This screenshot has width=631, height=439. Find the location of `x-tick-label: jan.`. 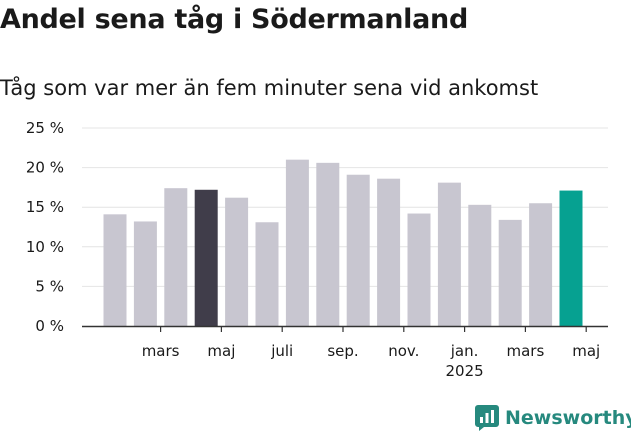

x-tick-label: jan. is located at coordinates (464, 351).